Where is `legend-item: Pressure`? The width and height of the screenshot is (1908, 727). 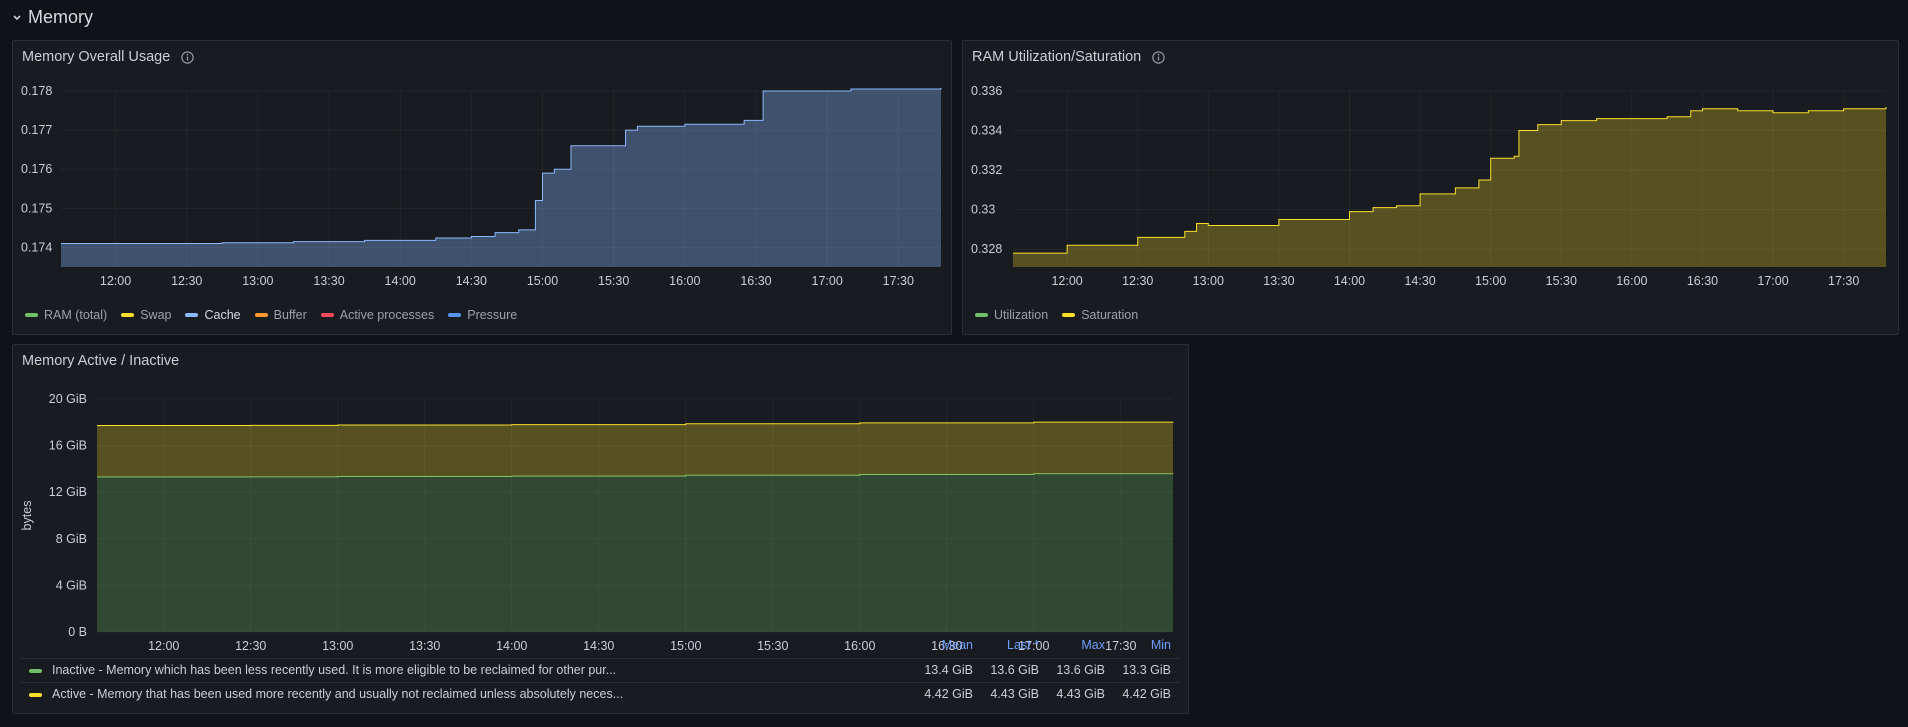 legend-item: Pressure is located at coordinates (482, 315).